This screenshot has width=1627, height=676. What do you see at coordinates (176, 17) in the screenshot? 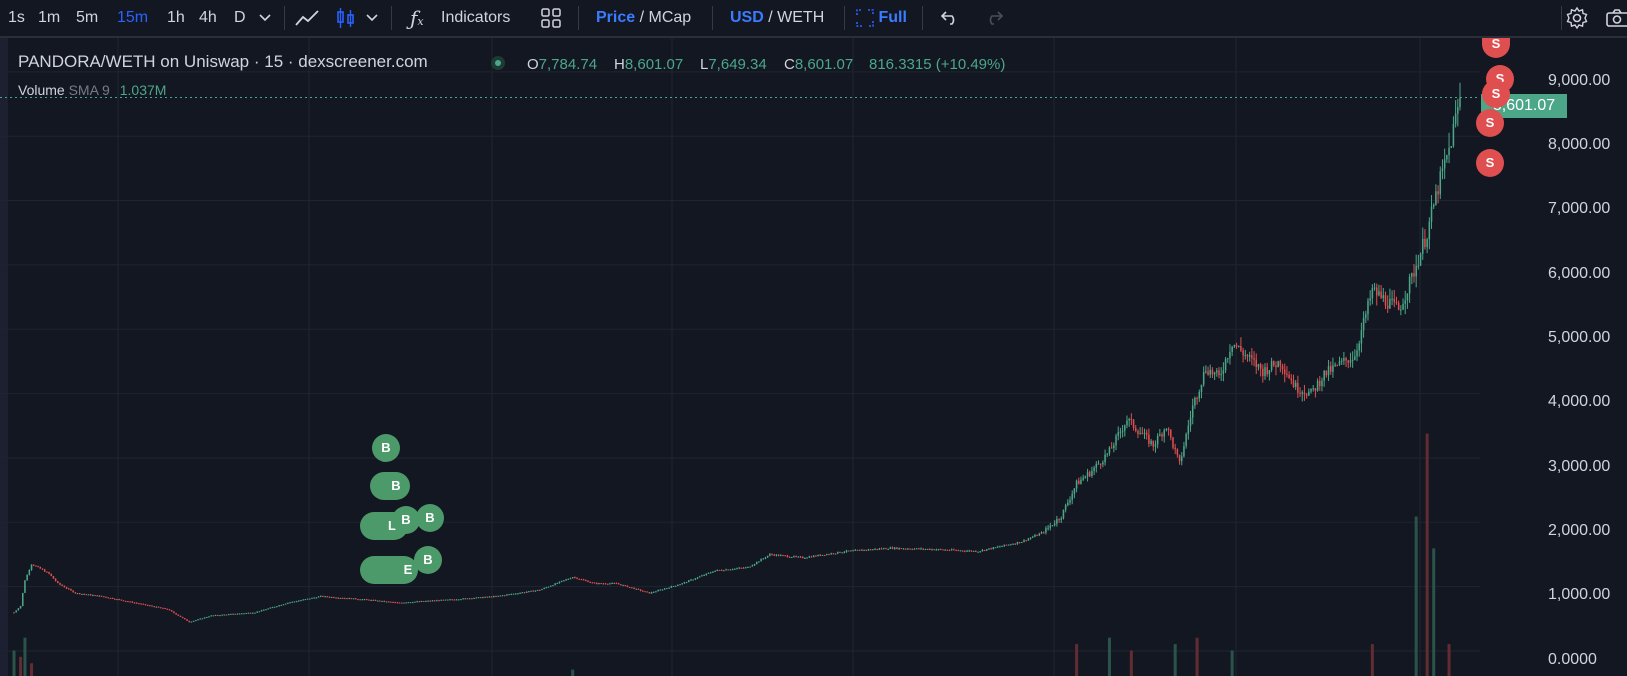
I see `interval-1h: 1h` at bounding box center [176, 17].